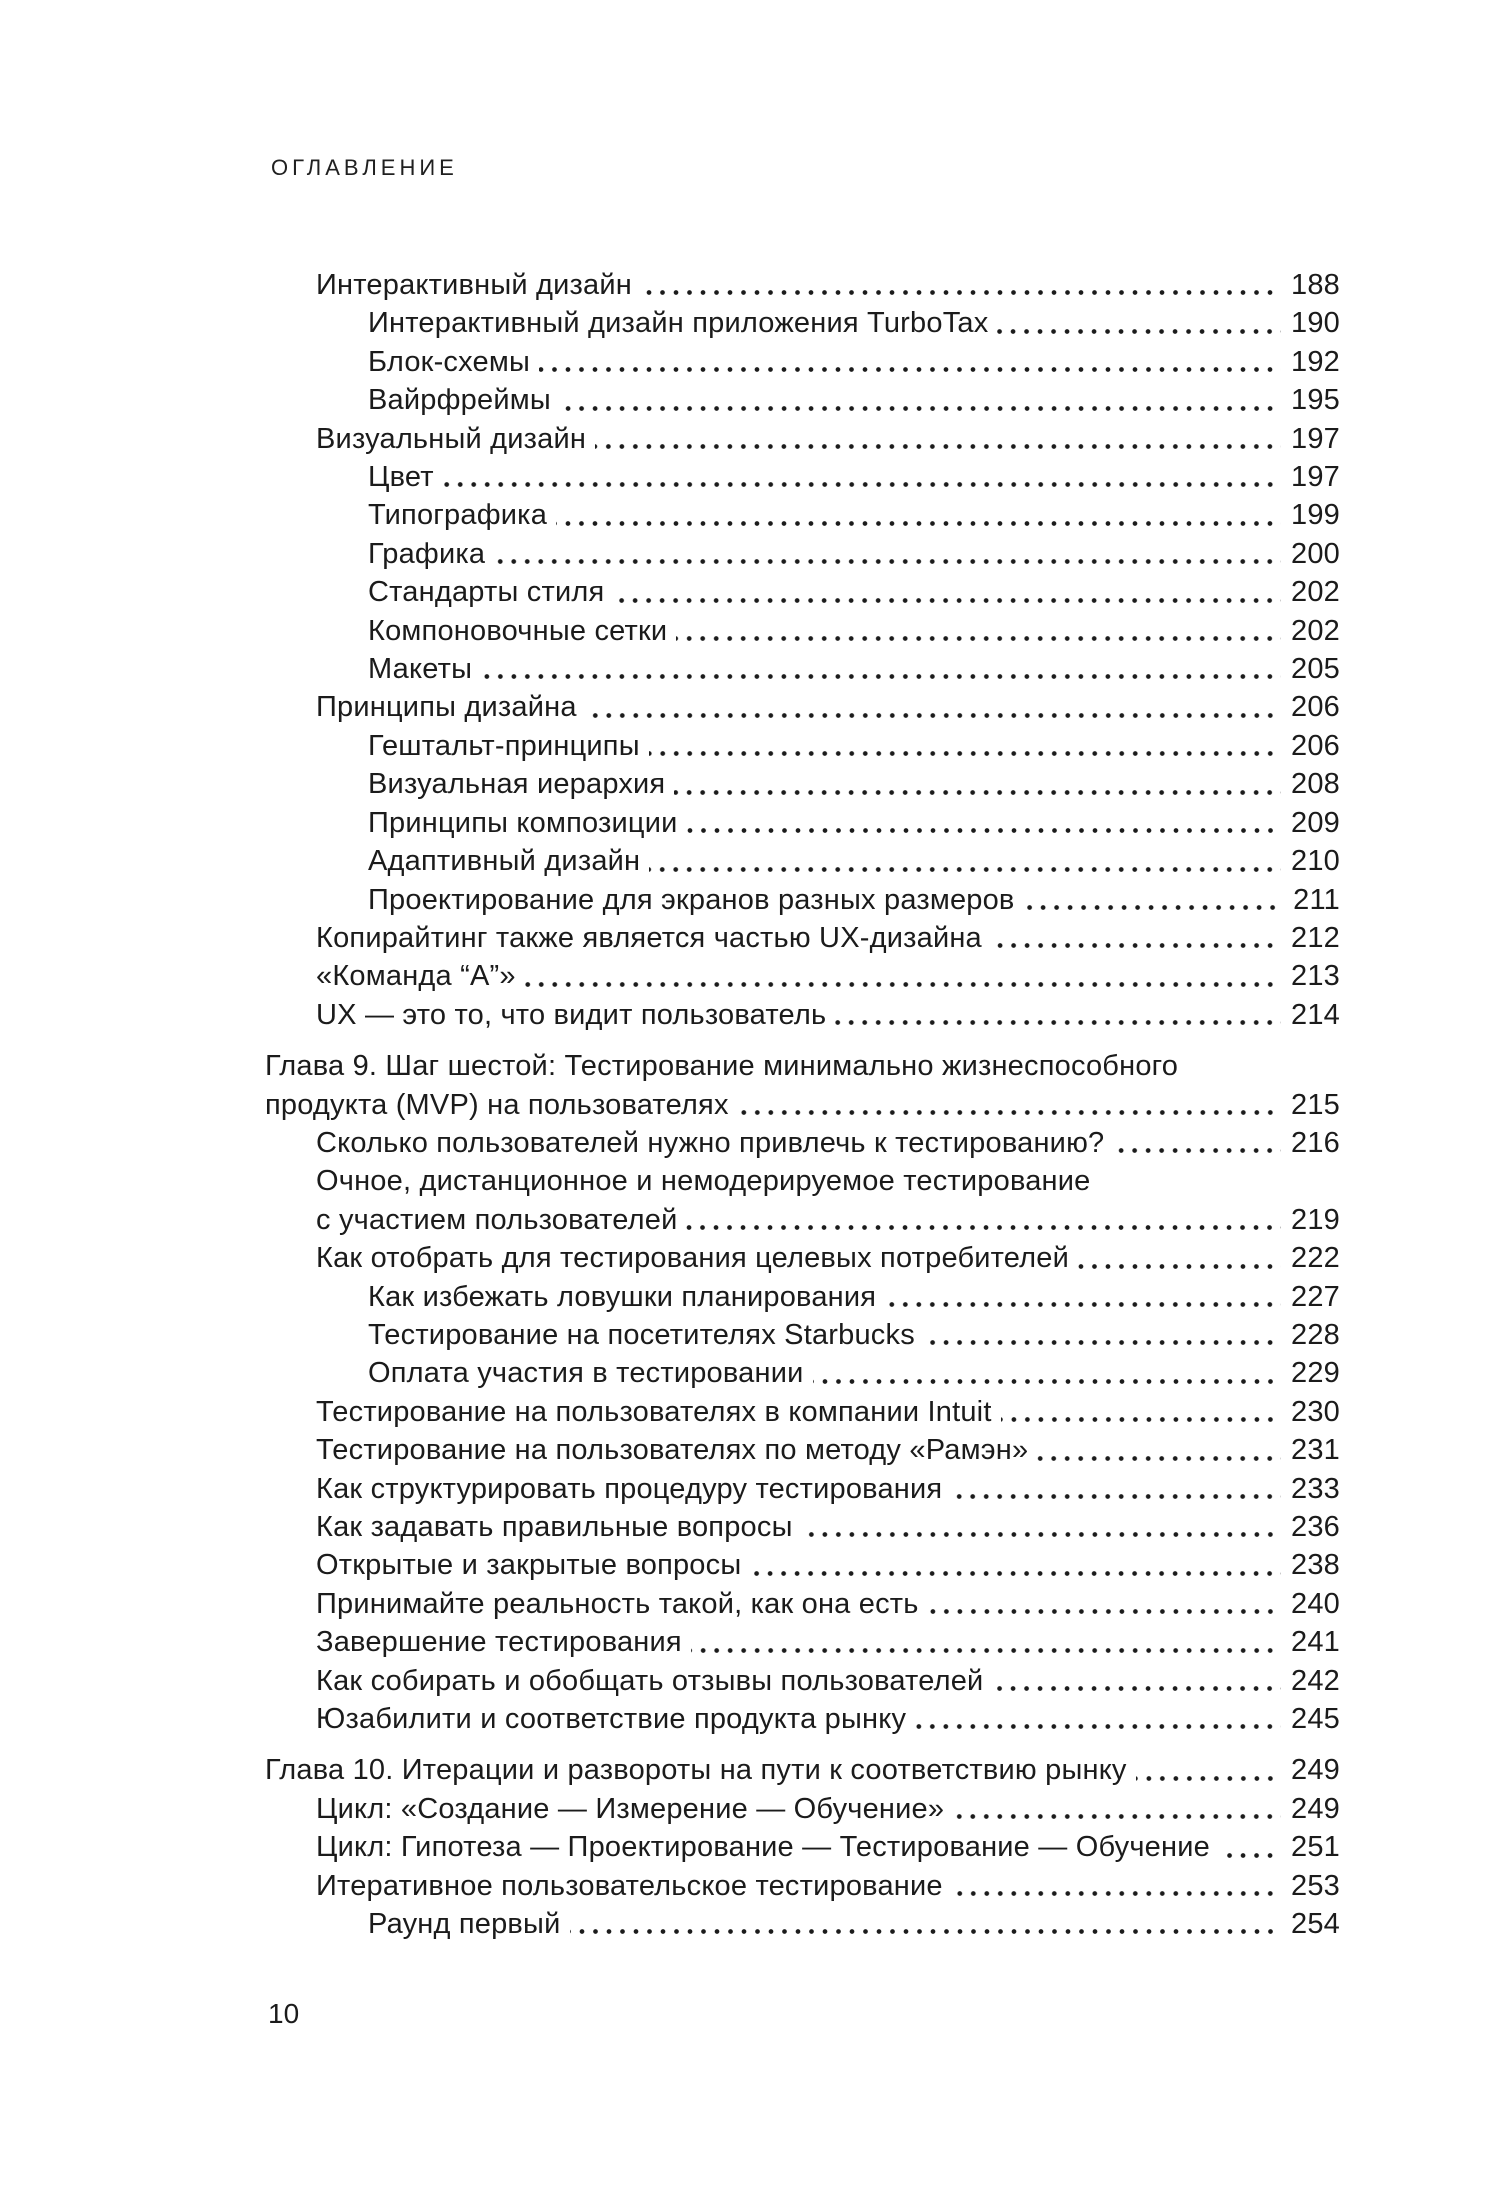 Image resolution: width=1500 pixels, height=2201 pixels. Describe the element at coordinates (1315, 1334) in the screenshot. I see `toc-entry-page: 228` at that location.